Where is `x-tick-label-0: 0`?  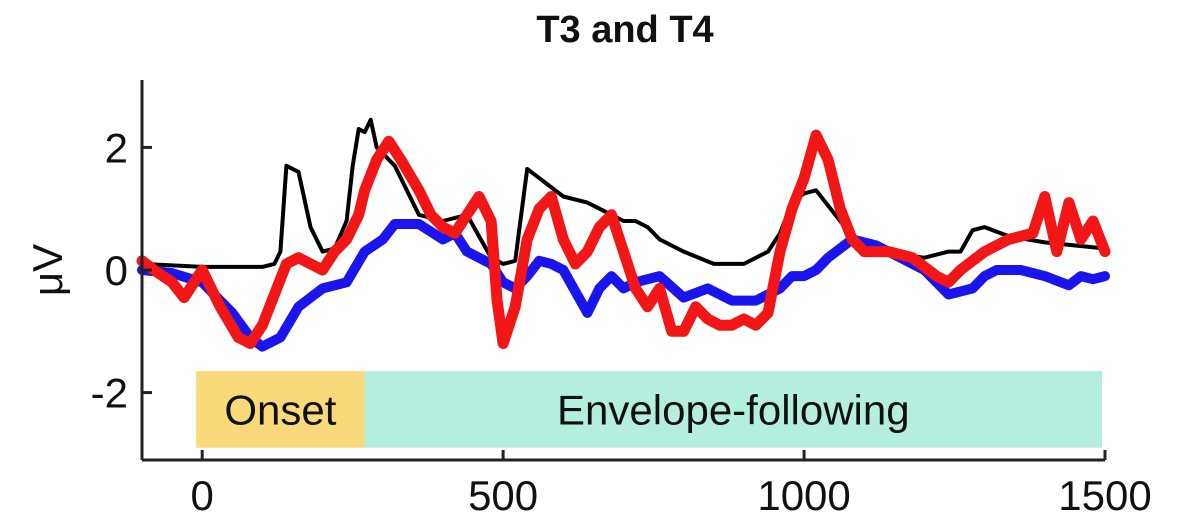 x-tick-label-0: 0 is located at coordinates (202, 495).